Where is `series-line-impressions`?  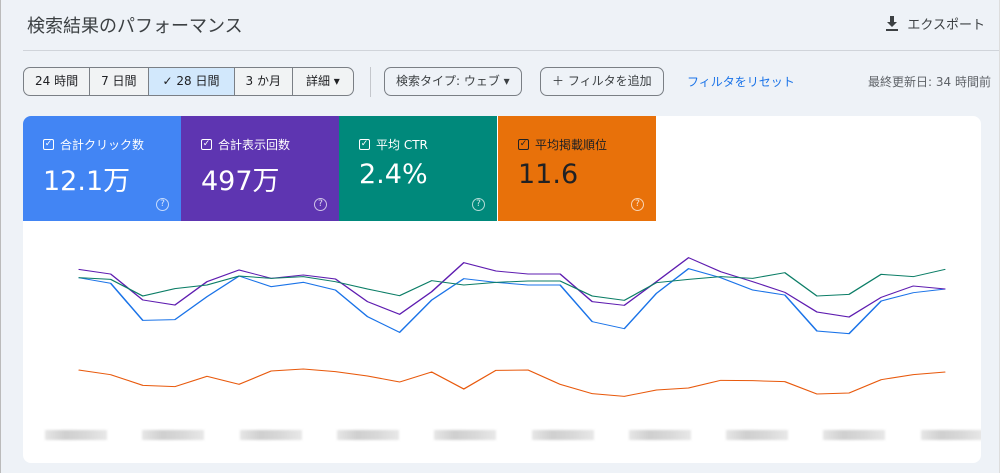 series-line-impressions is located at coordinates (512, 287).